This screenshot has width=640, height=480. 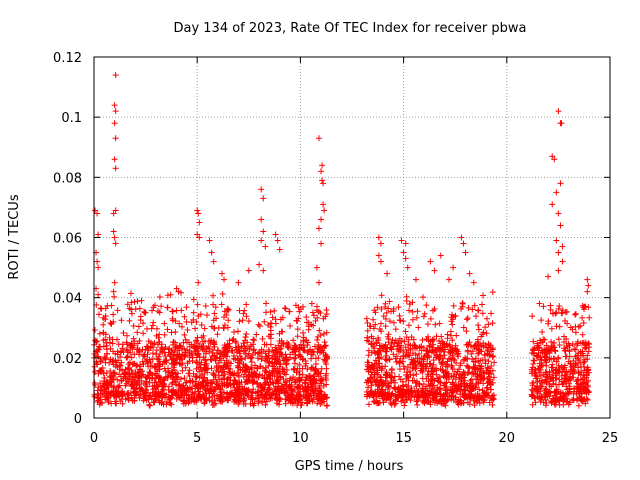 What do you see at coordinates (67, 299) in the screenshot?
I see `y-tick-label: 0.04` at bounding box center [67, 299].